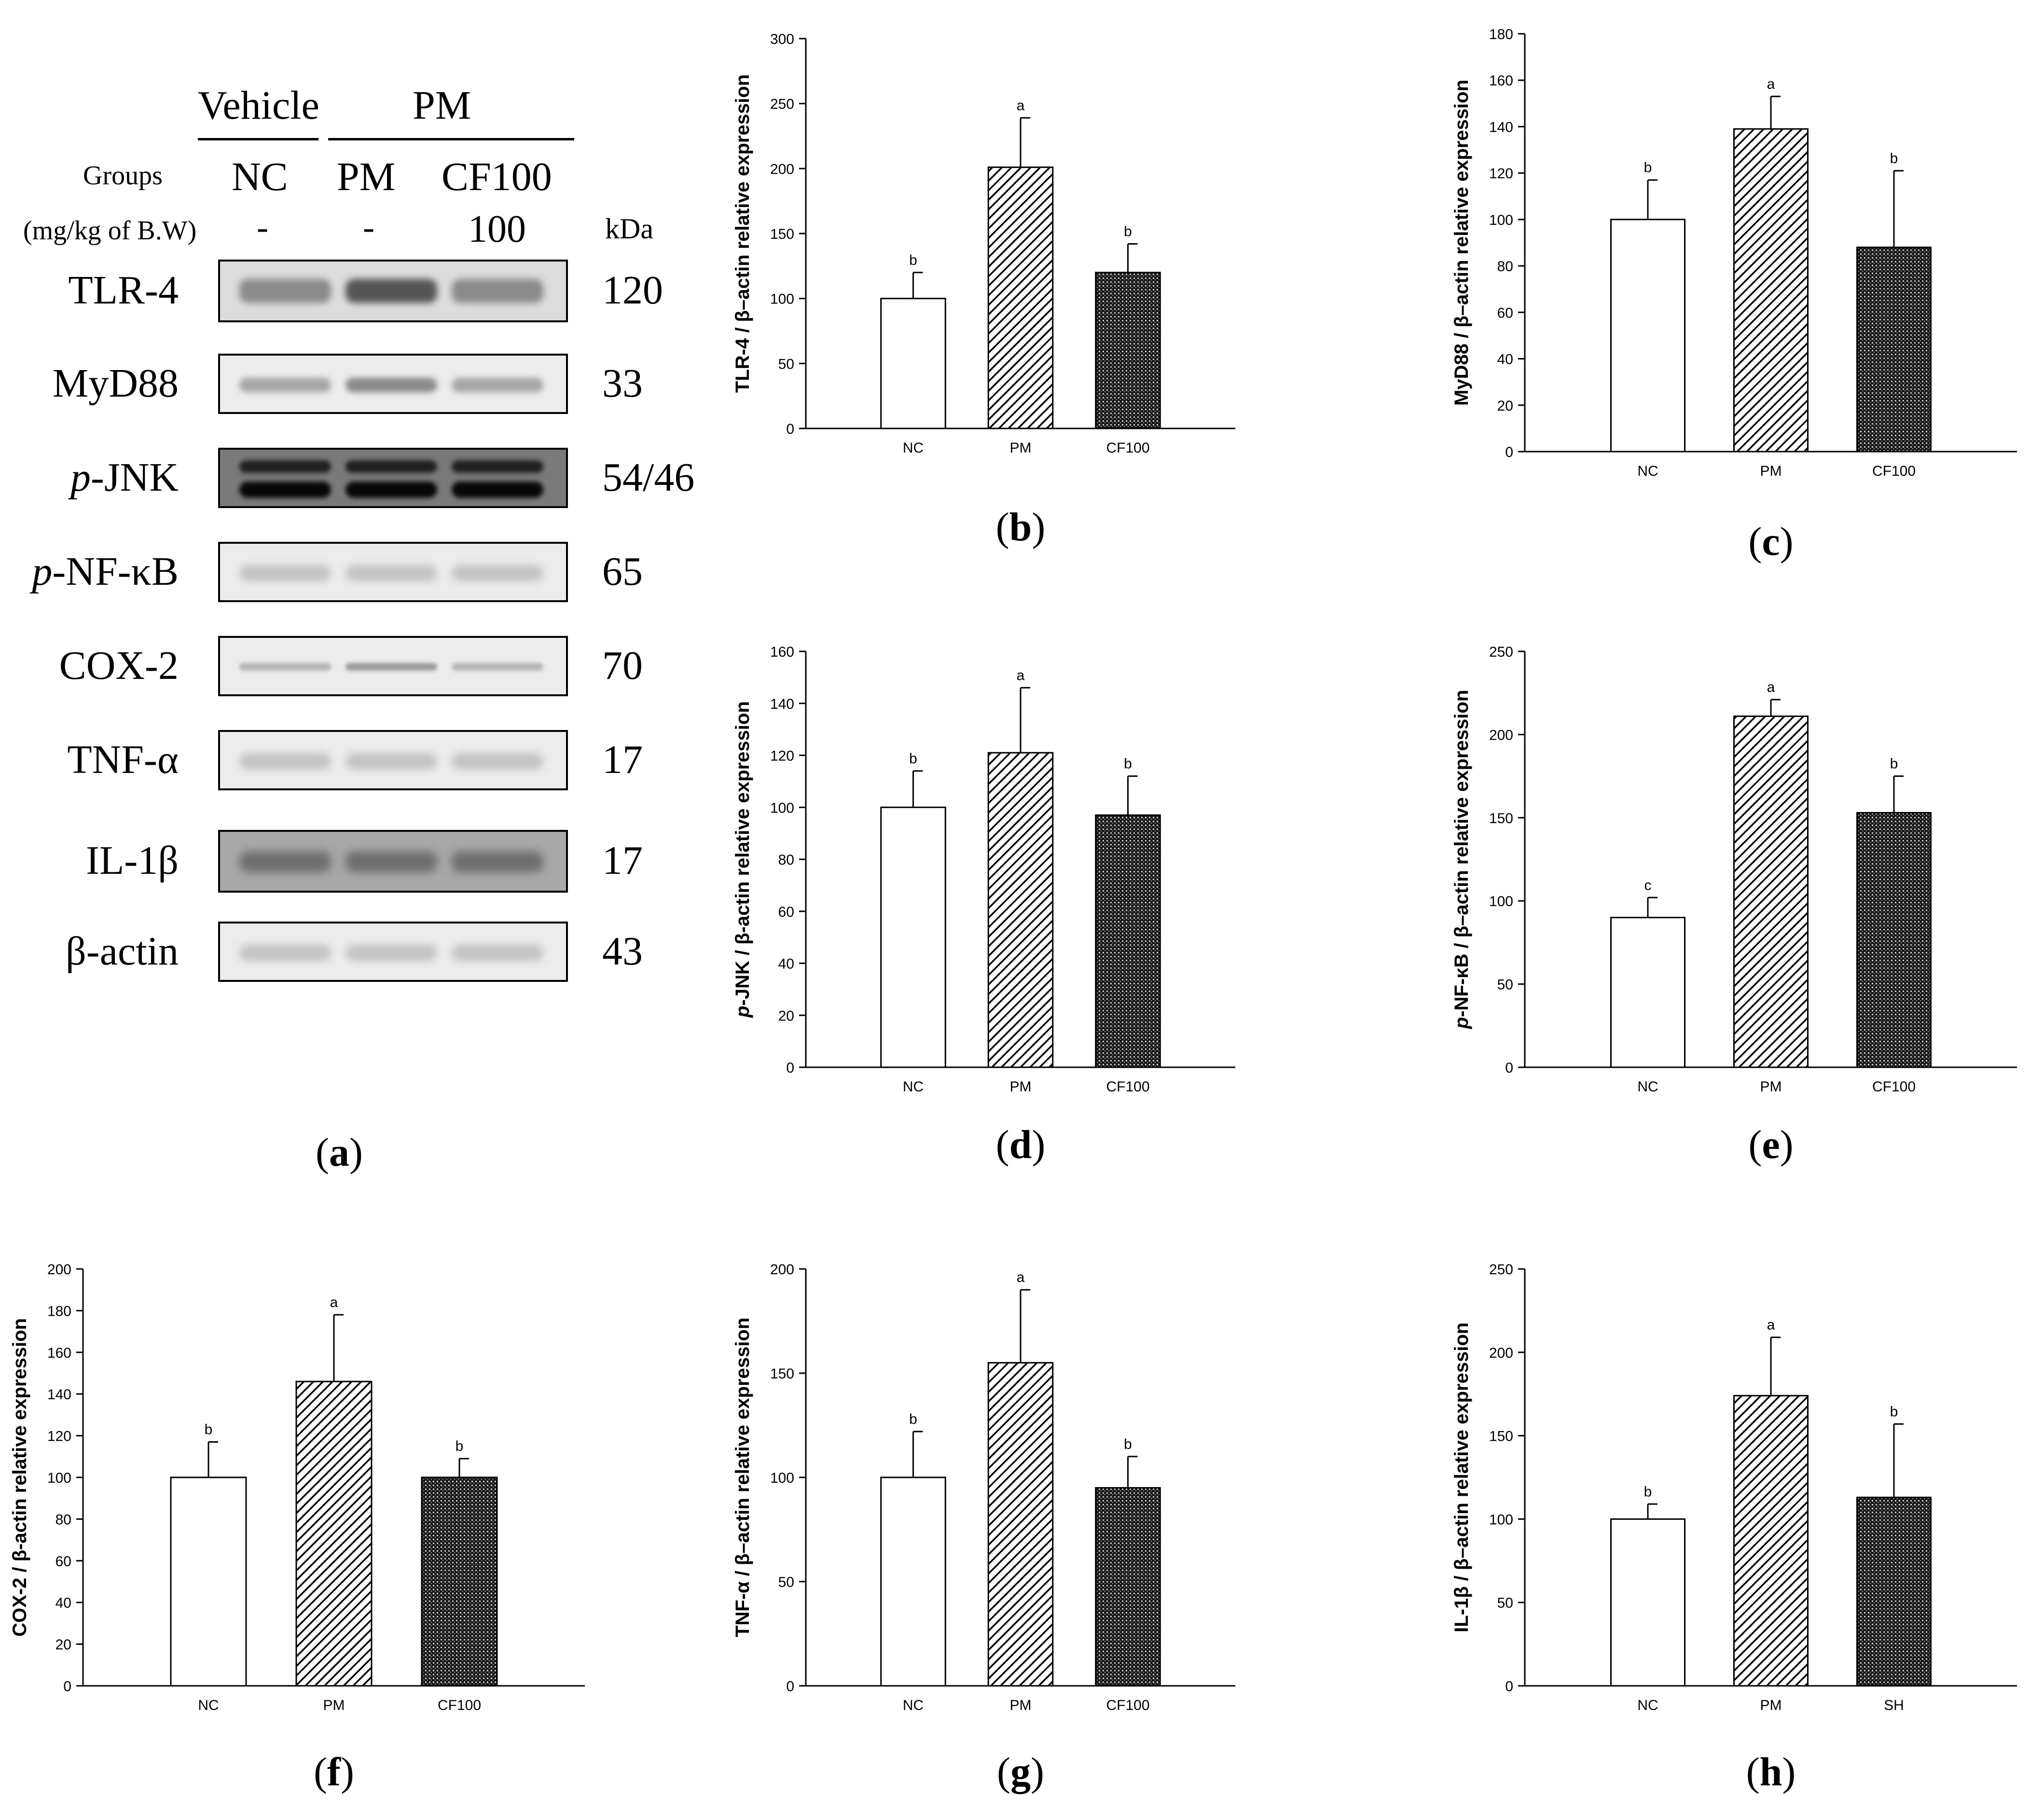 This screenshot has height=1805, width=2044. What do you see at coordinates (1771, 1772) in the screenshot?
I see `panel-letter-h: (h)` at bounding box center [1771, 1772].